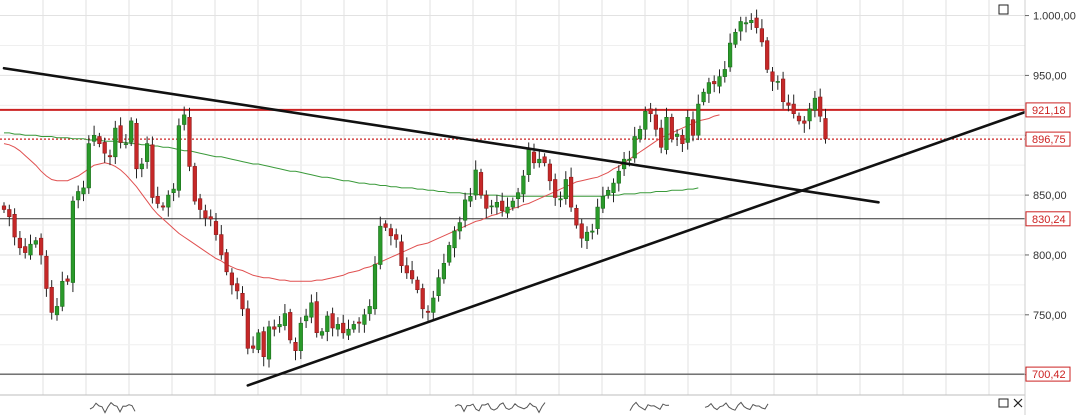 This screenshot has height=420, width=1083. What do you see at coordinates (1049, 140) in the screenshot?
I see `price-label-last-price: 896,75` at bounding box center [1049, 140].